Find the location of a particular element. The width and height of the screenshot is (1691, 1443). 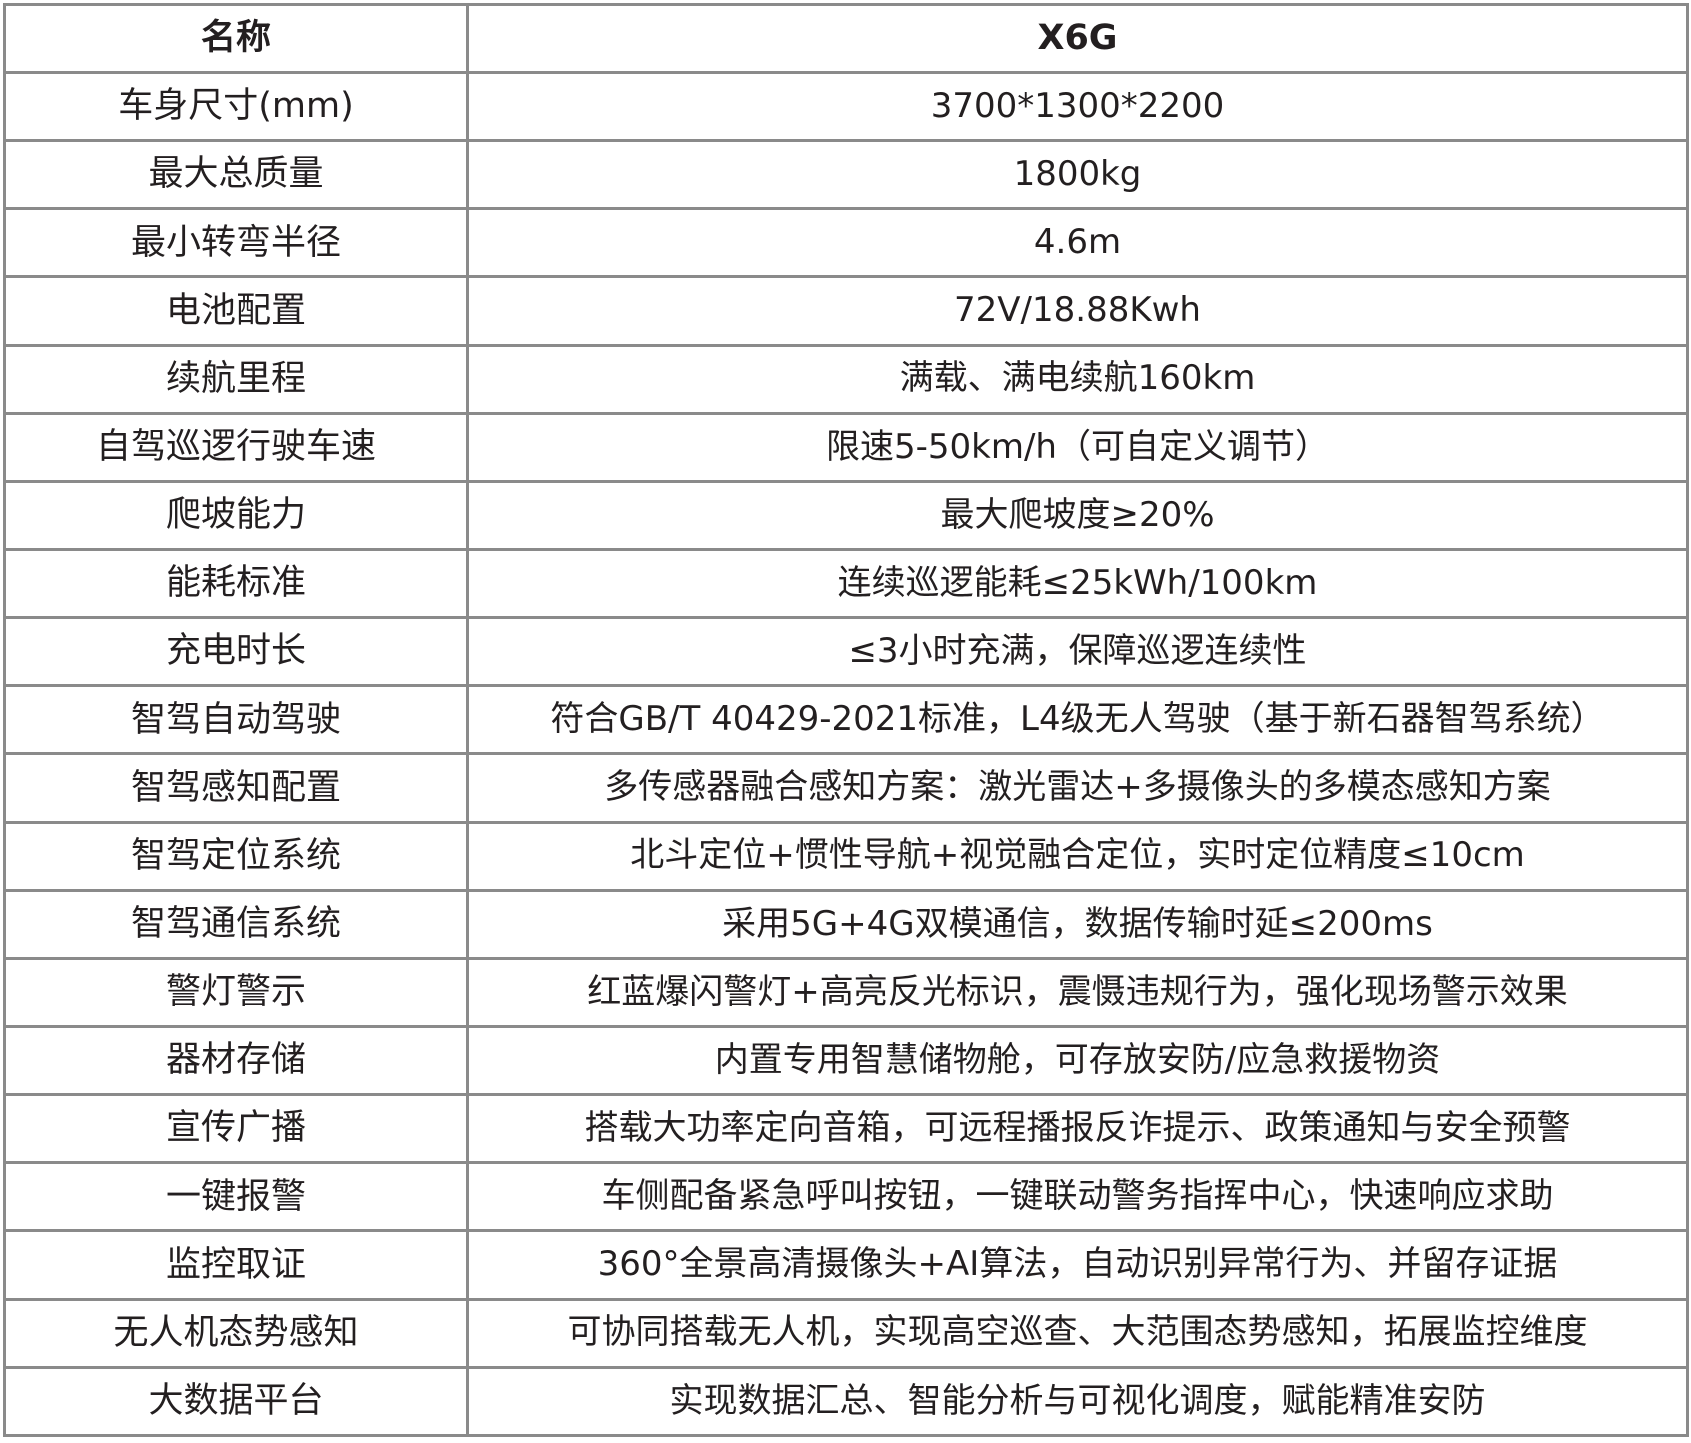

spec-value: 车侧配备紧急呼叫按钮，一键联动警务指挥中心，快速响应求助 is located at coordinates (1078, 1197).